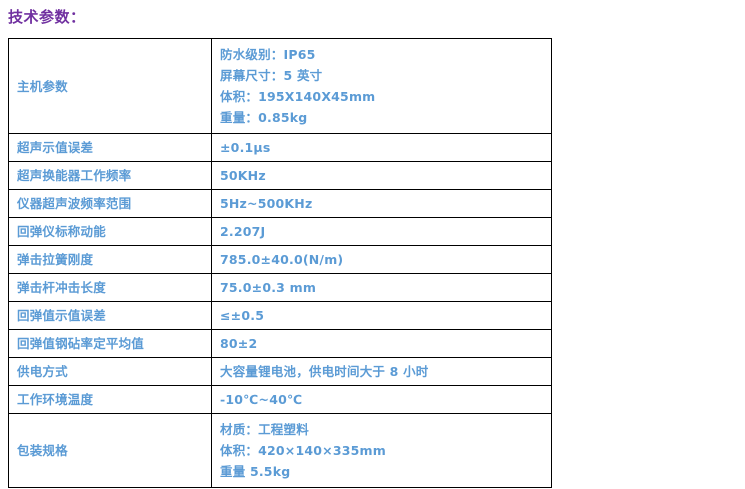 The image size is (745, 489). What do you see at coordinates (110, 287) in the screenshot?
I see `parameter-name-cell: 弹击杆冲击长度` at bounding box center [110, 287].